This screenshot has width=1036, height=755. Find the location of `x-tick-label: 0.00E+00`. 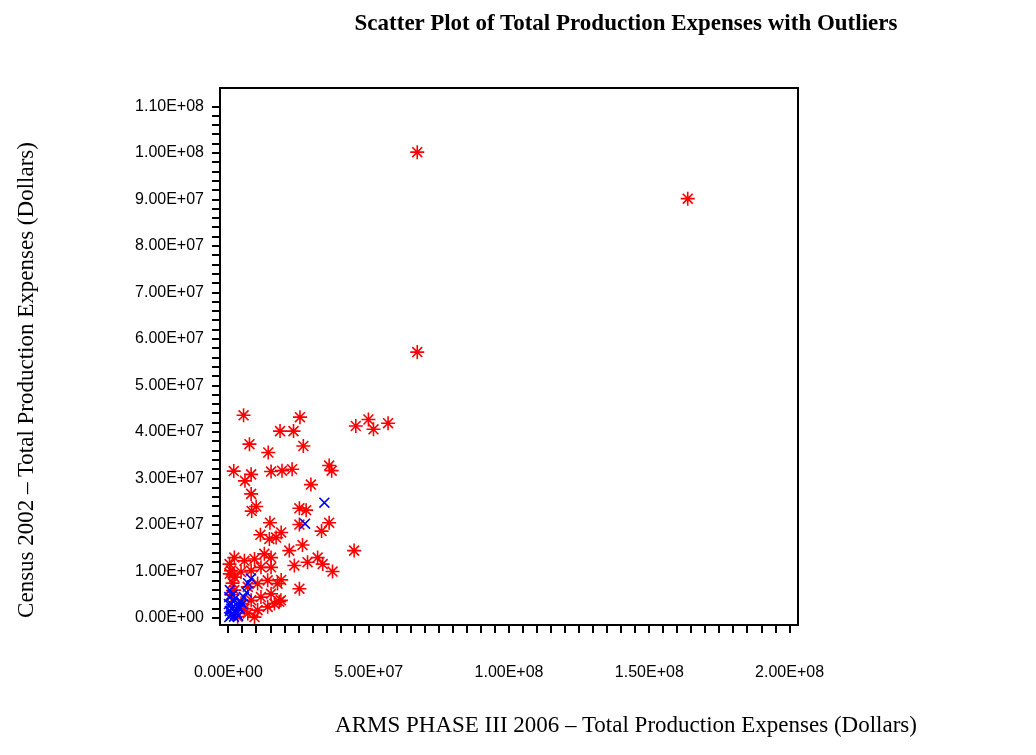

x-tick-label: 0.00E+00 is located at coordinates (228, 672).